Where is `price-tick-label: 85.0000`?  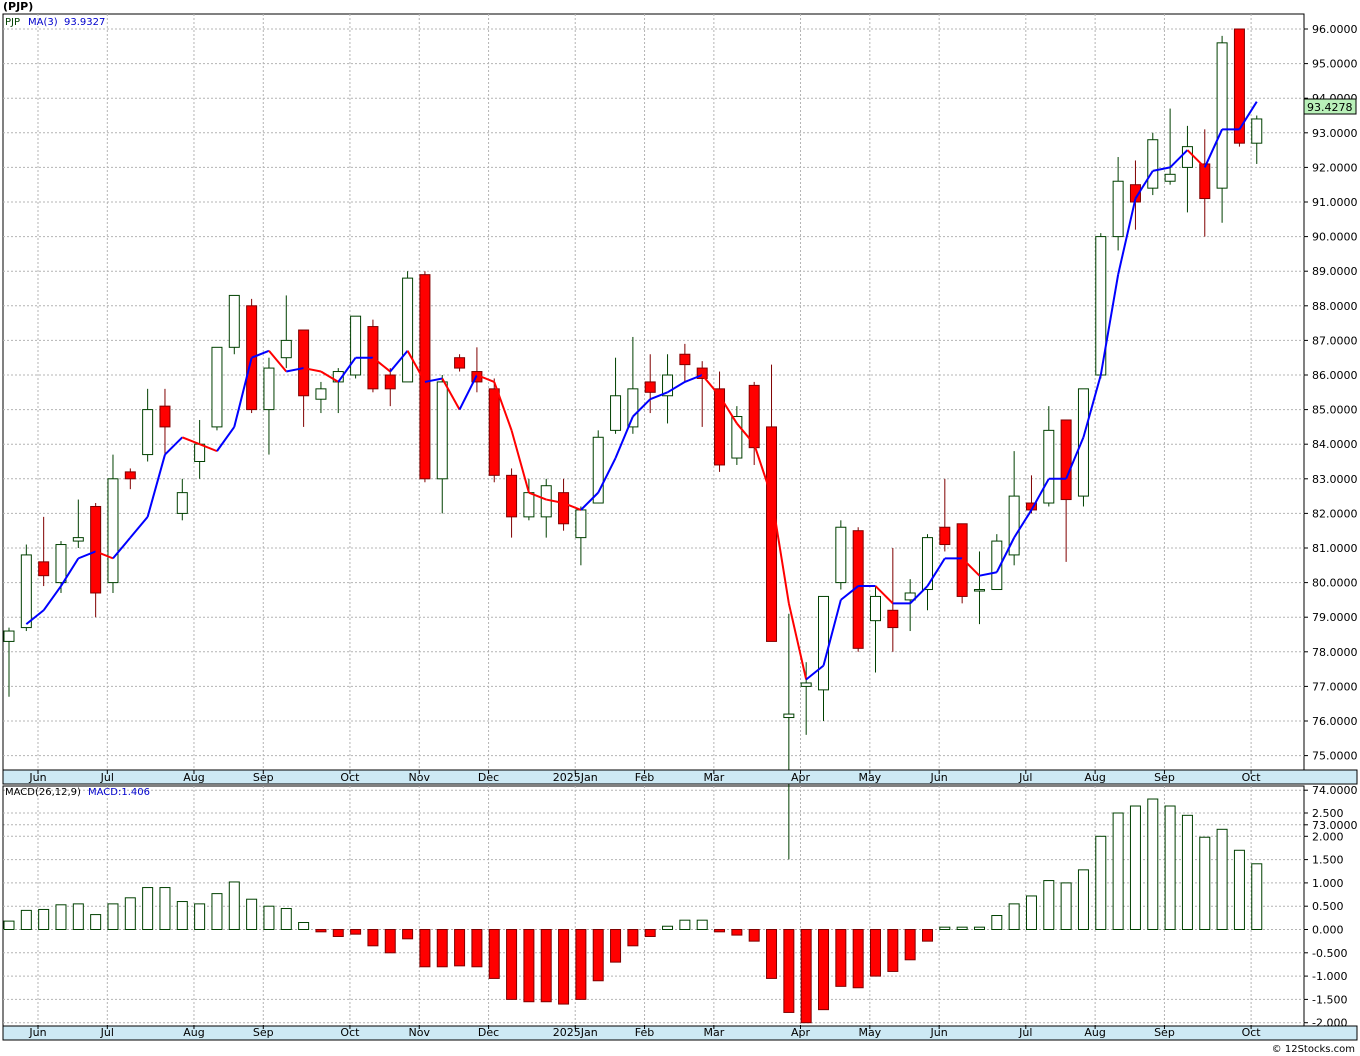
price-tick-label: 85.0000 is located at coordinates (1335, 410).